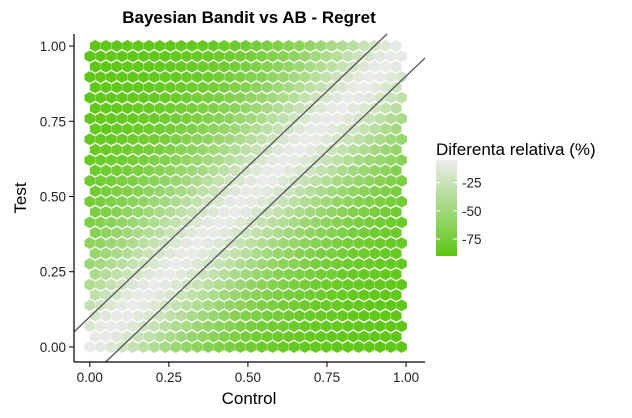  I want to click on y-tick-label: 0.50, so click(53, 196).